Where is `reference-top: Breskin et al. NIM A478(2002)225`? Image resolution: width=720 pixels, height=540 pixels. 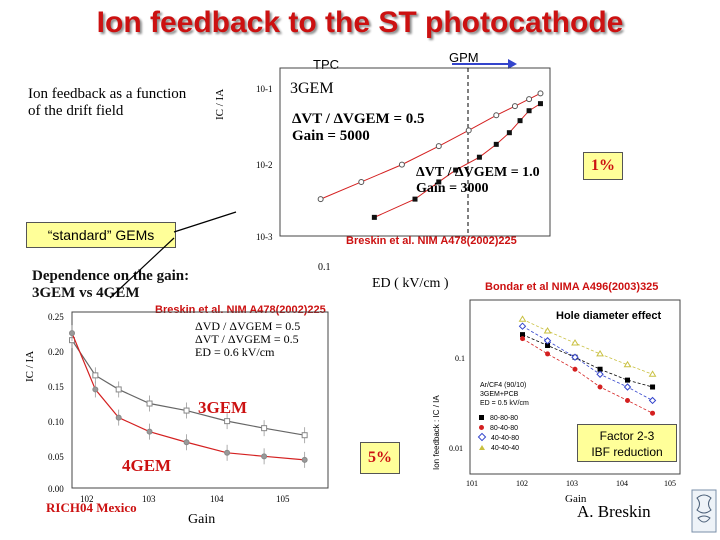 reference-top: Breskin et al. NIM A478(2002)225 is located at coordinates (431, 241).